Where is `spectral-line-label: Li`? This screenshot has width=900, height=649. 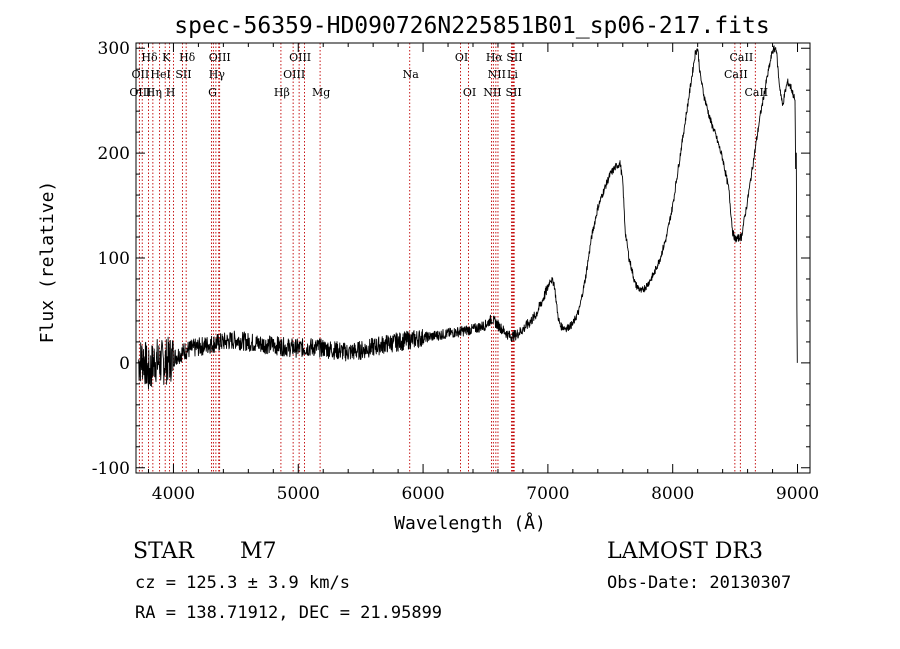
spectral-line-label: Li is located at coordinates (512, 74).